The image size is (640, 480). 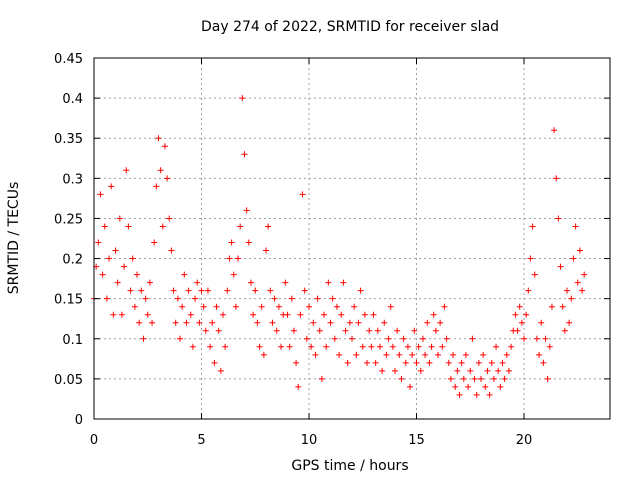 What do you see at coordinates (68, 139) in the screenshot?
I see `y-tick-label: 0.35` at bounding box center [68, 139].